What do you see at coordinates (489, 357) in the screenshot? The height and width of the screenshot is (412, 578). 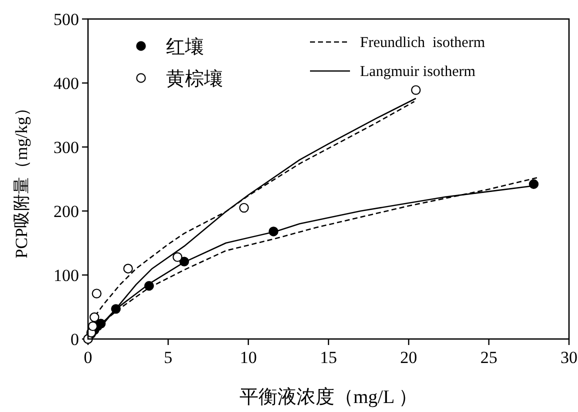 I see `x-tick-label: 25` at bounding box center [489, 357].